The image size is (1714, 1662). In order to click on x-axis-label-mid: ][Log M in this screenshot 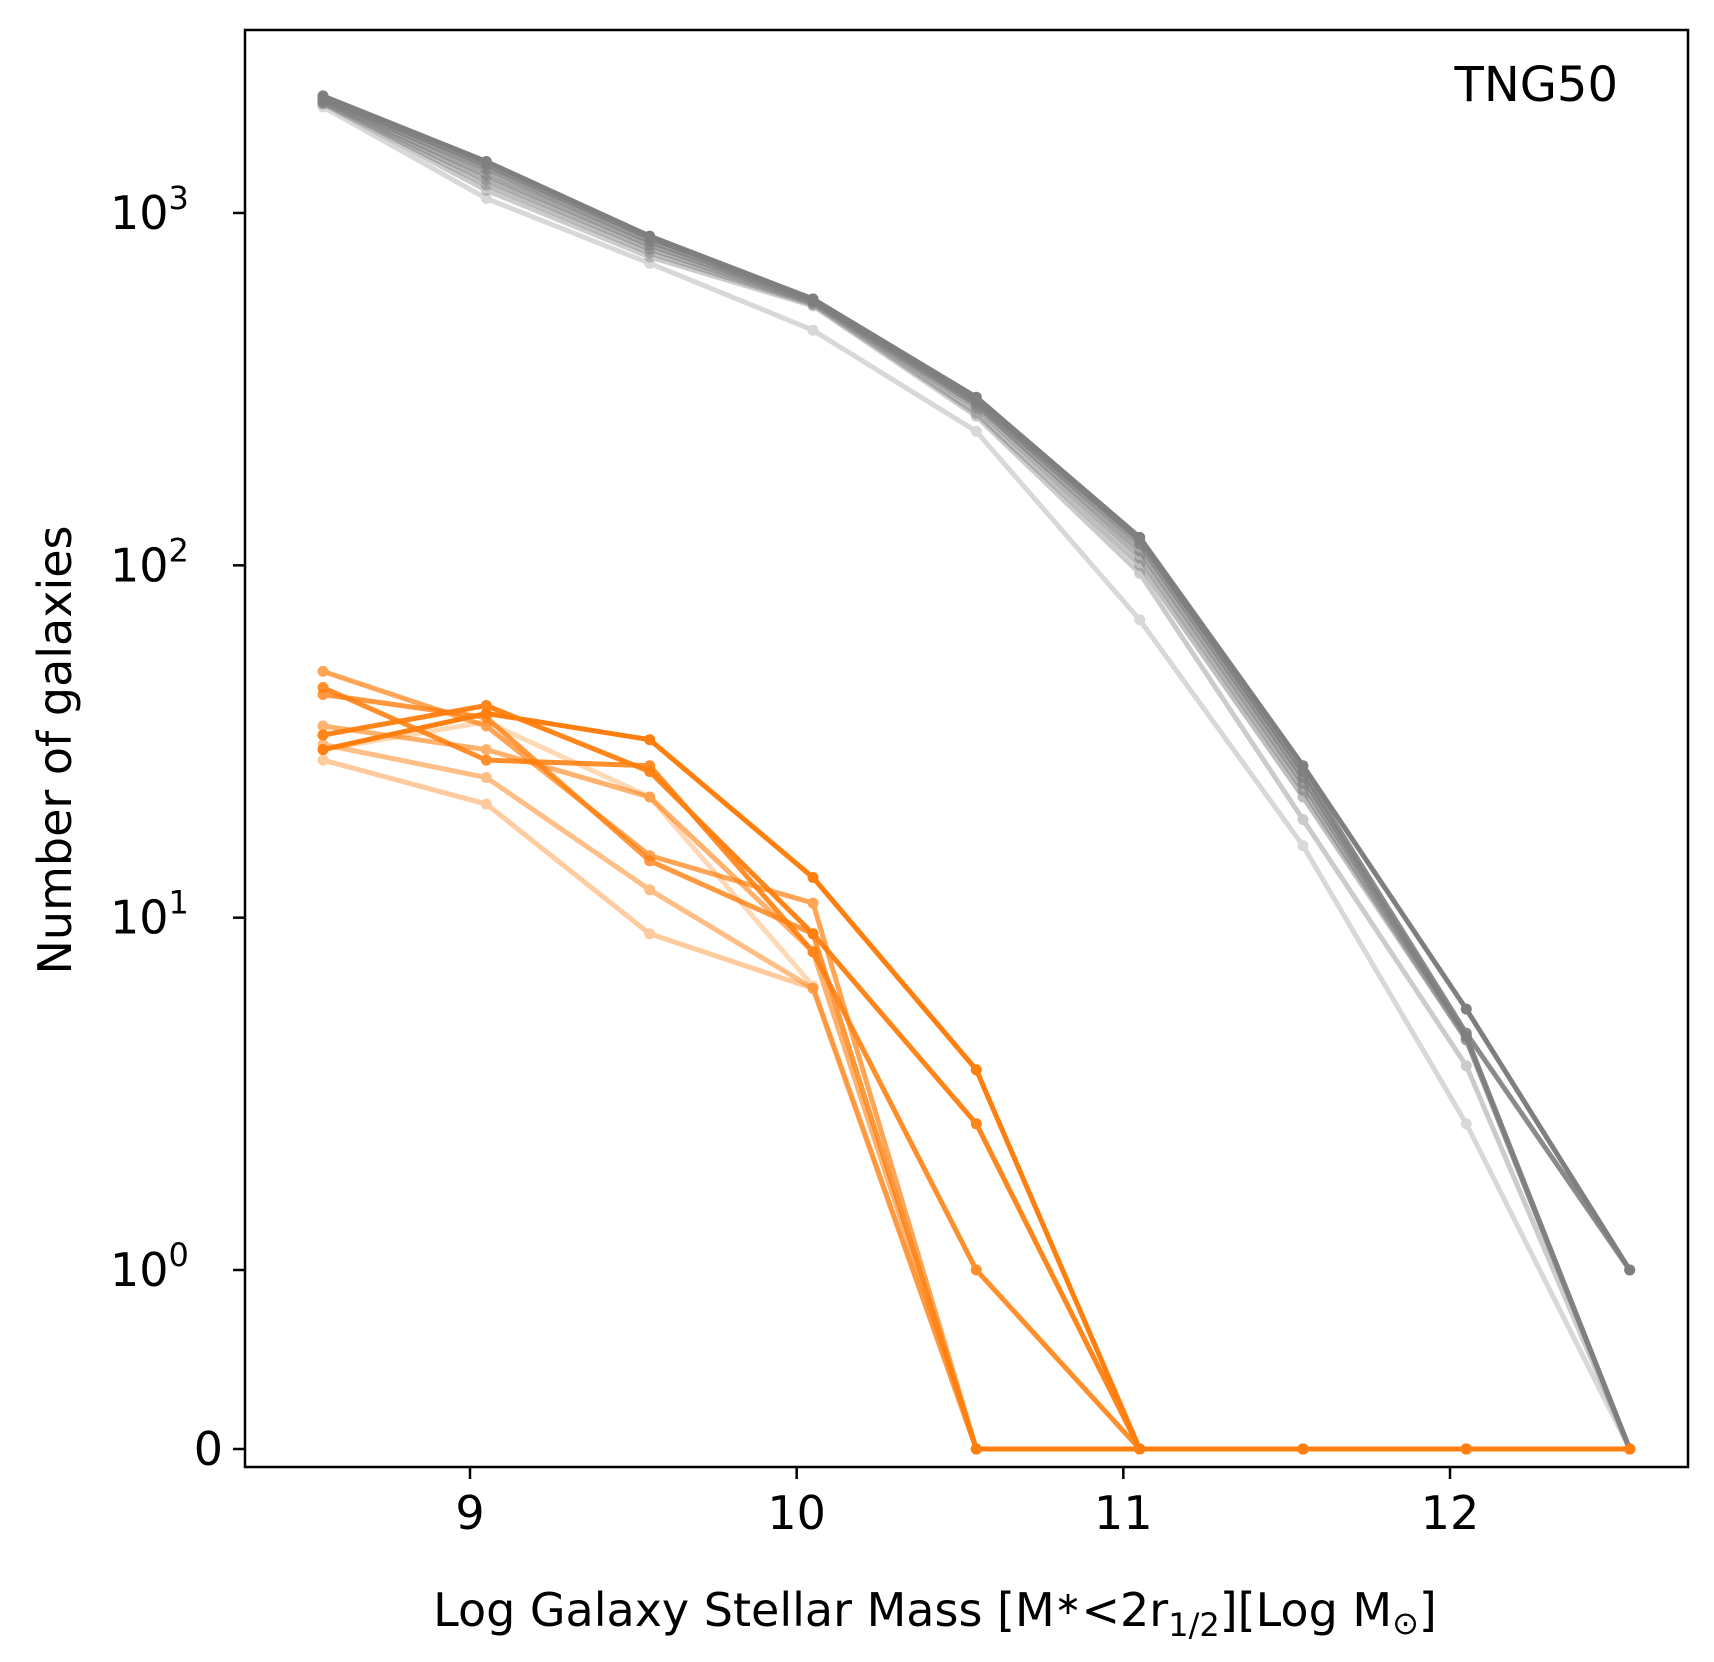, I will do `click(1306, 1610)`.